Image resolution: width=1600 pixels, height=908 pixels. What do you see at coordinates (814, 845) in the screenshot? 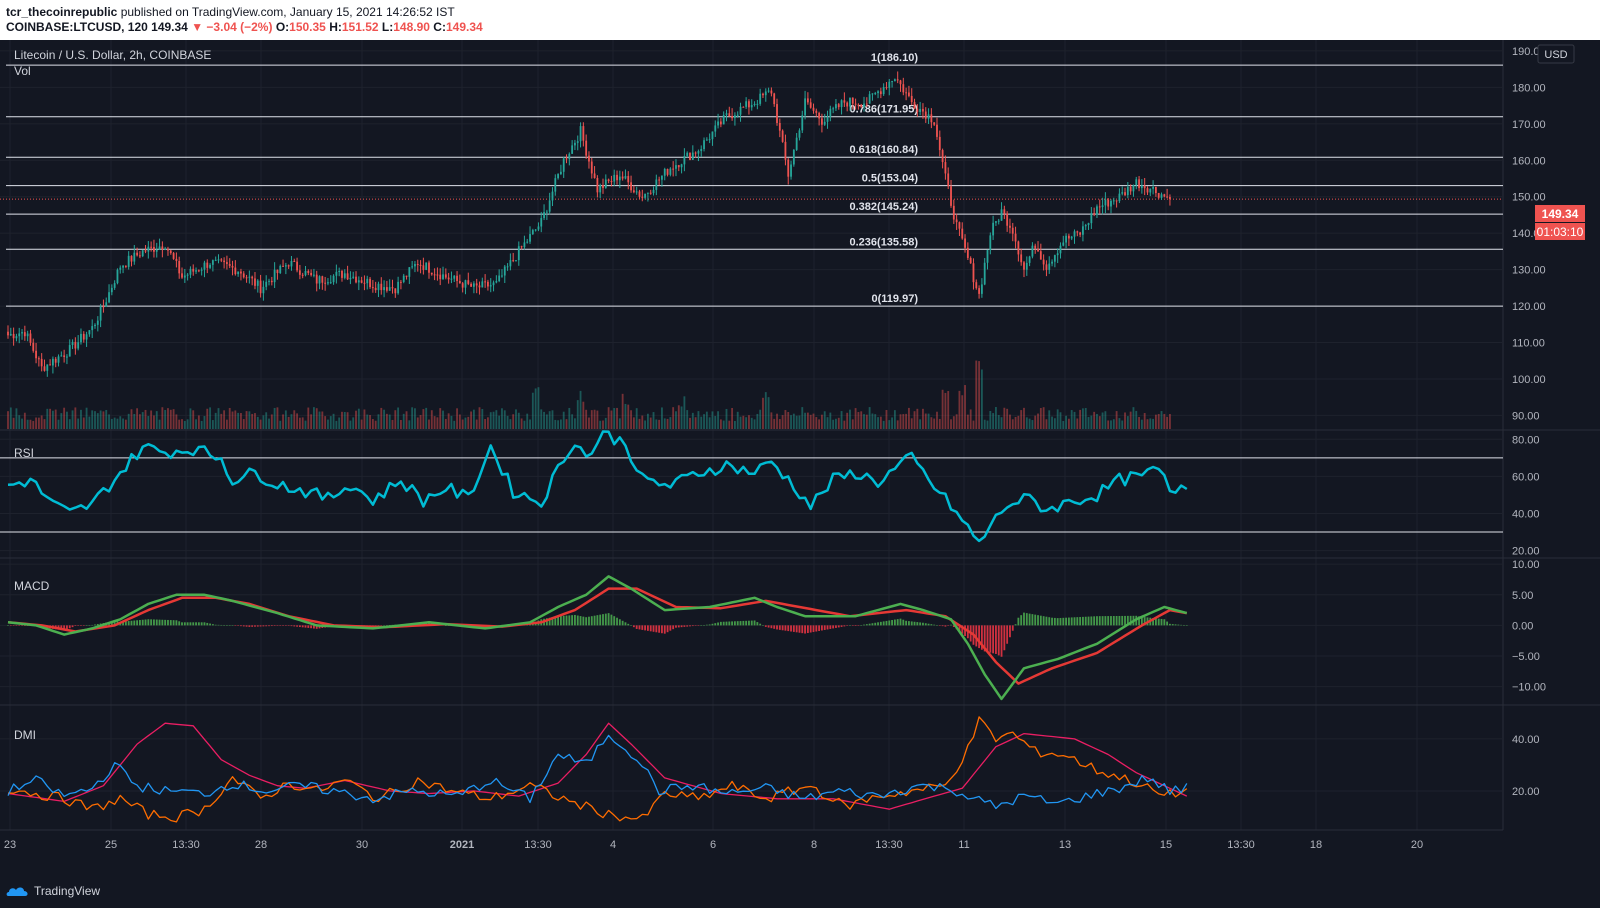
I see `time-tick-label: 8` at bounding box center [814, 845].